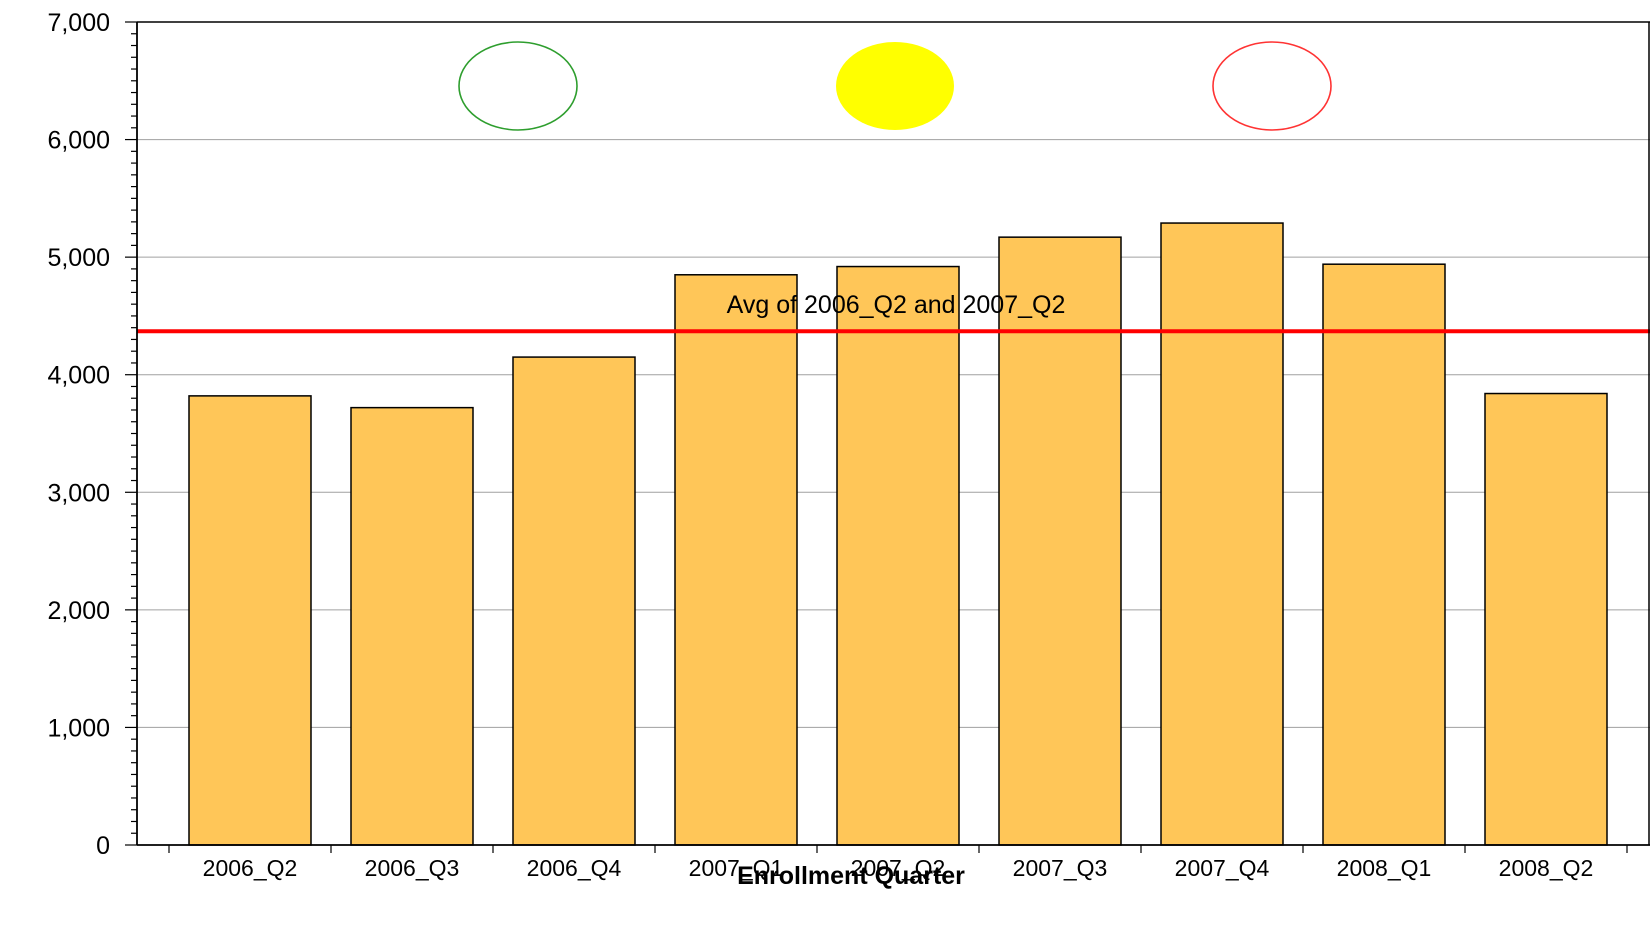 The image size is (1650, 935). I want to click on x-tick-label: 2006_Q3, so click(412, 868).